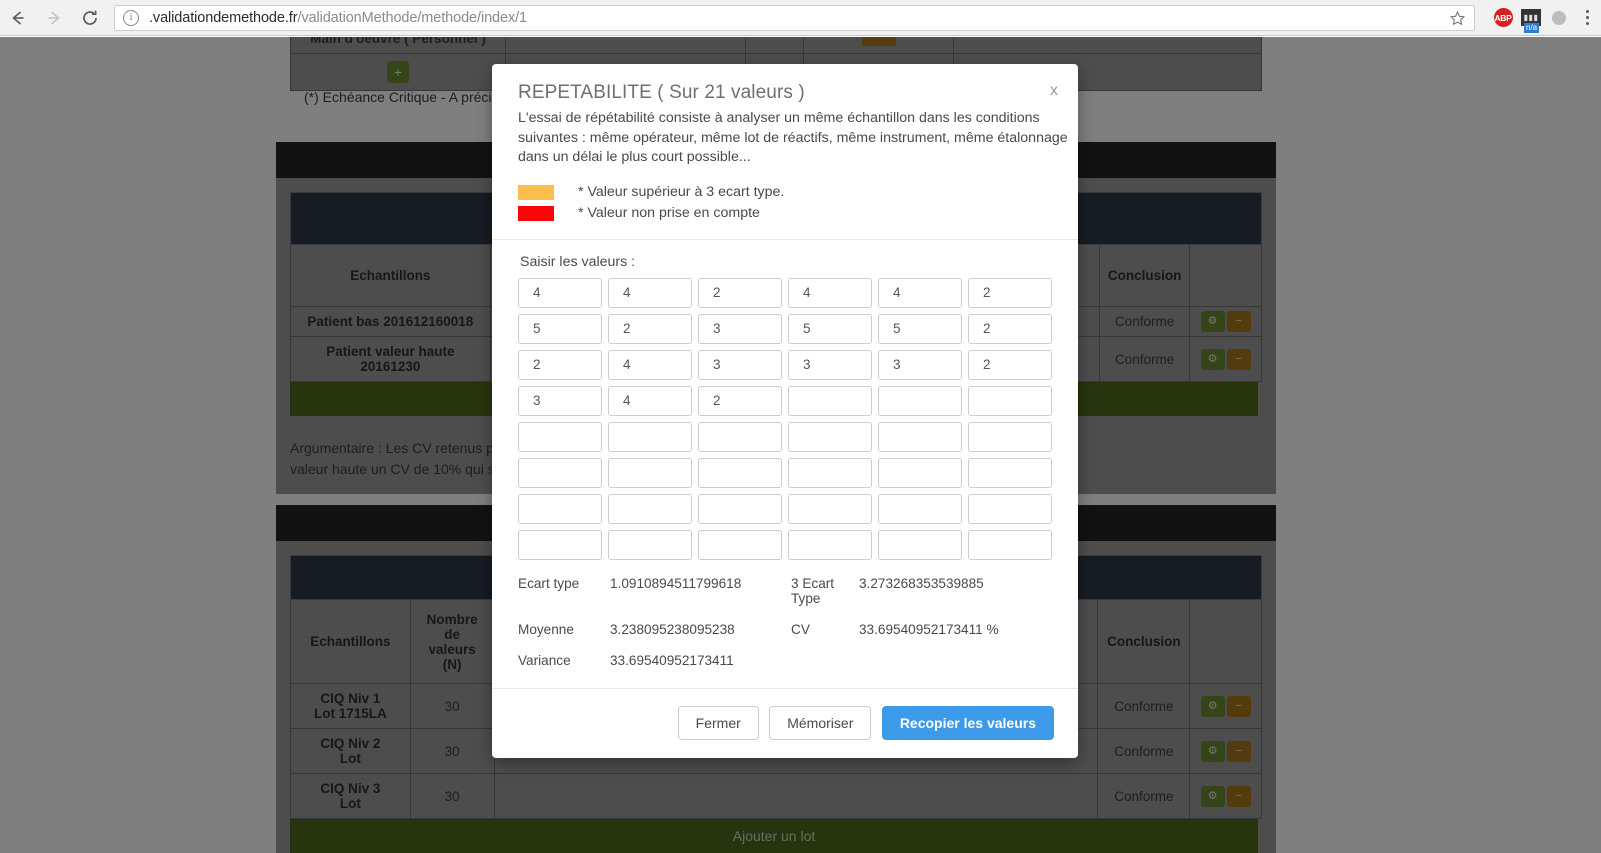 This screenshot has width=1601, height=853. Describe the element at coordinates (669, 212) in the screenshot. I see `legend-label: * Valeur non prise en compte` at that location.